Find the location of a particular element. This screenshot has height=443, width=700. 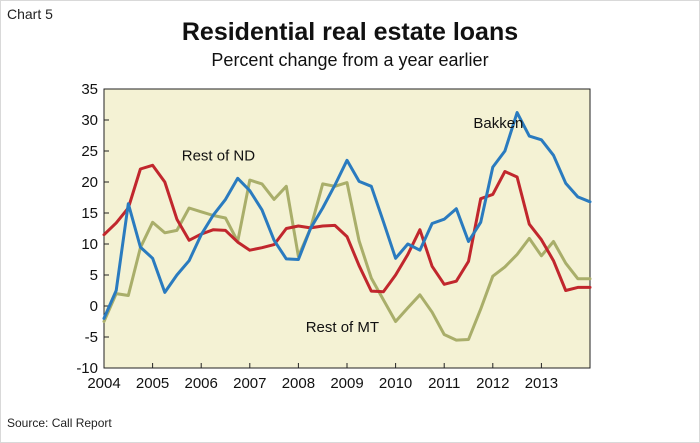

chart-subtitle: Percent change from a year earlier is located at coordinates (350, 60).